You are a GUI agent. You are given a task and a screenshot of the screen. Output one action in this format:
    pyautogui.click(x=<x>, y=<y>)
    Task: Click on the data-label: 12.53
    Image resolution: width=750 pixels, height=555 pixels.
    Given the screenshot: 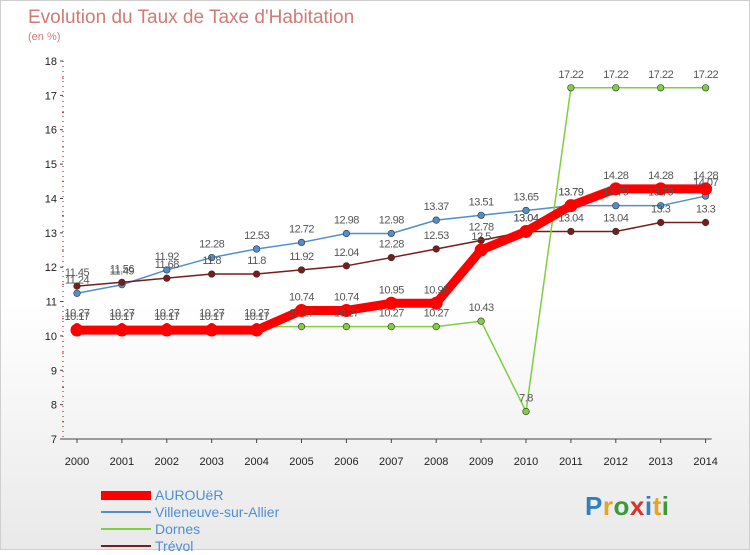 What is the action you would take?
    pyautogui.click(x=436, y=236)
    